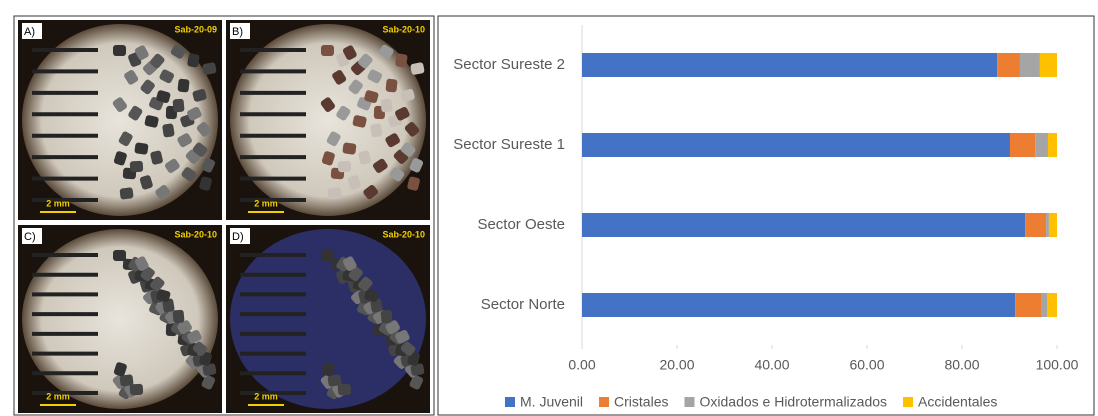 The image size is (1098, 416). What do you see at coordinates (509, 144) in the screenshot?
I see `y-tick-label: Sector Sureste 1` at bounding box center [509, 144].